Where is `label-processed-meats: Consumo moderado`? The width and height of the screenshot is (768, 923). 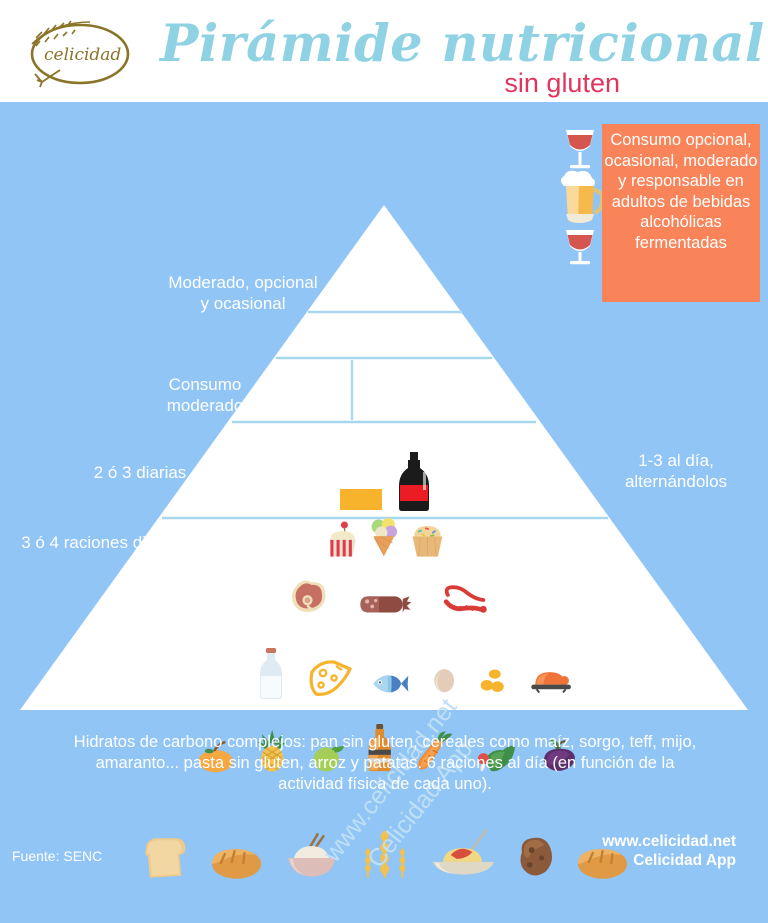 label-processed-meats: Consumo moderado is located at coordinates (205, 395).